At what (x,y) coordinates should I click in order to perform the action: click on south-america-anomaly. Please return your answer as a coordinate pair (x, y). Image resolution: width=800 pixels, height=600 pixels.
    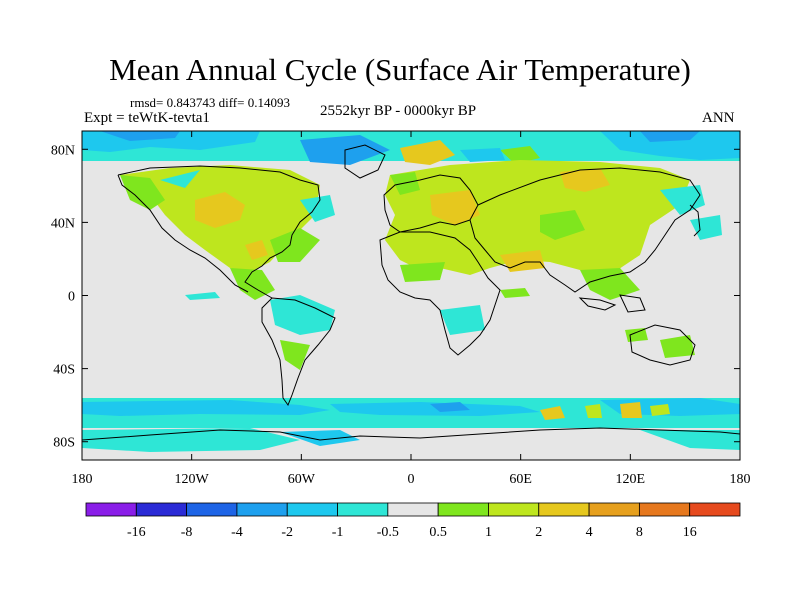
    Looking at the image, I should click on (260, 331).